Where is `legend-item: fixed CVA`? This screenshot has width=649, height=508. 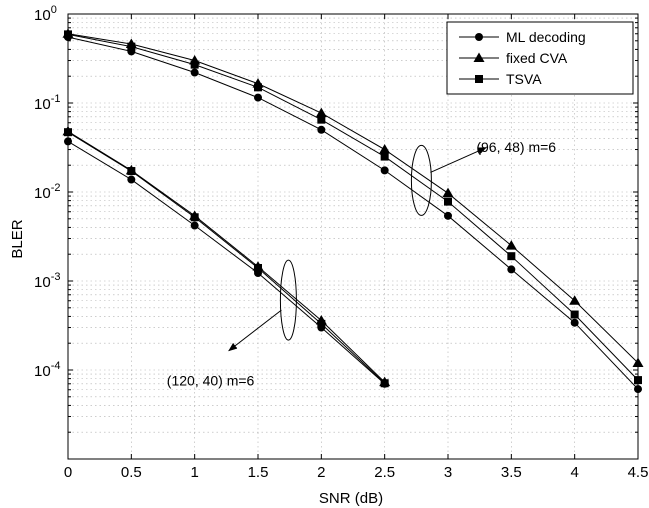
legend-item: fixed CVA is located at coordinates (513, 58).